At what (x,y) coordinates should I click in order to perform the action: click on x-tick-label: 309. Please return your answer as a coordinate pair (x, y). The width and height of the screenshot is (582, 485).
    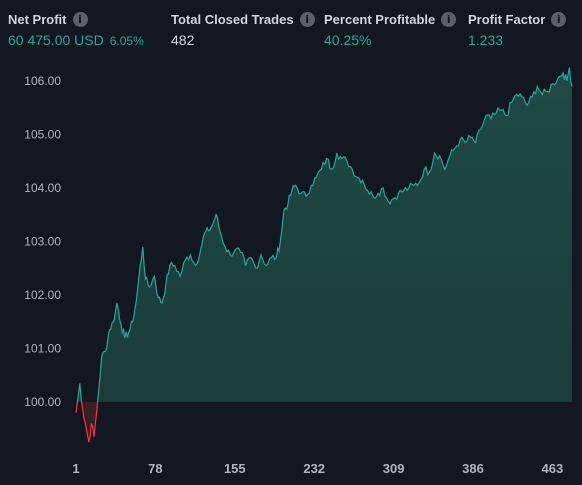
    Looking at the image, I should click on (394, 468).